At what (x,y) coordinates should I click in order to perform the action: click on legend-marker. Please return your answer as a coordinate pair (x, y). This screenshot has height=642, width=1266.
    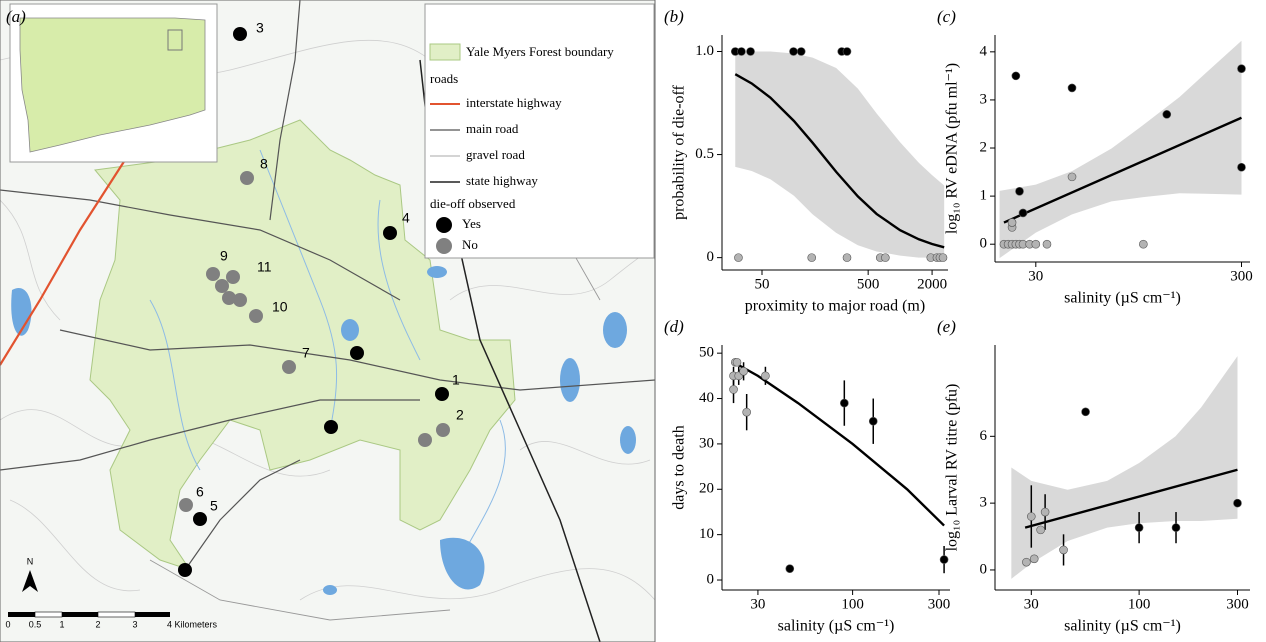
    Looking at the image, I should click on (444, 246).